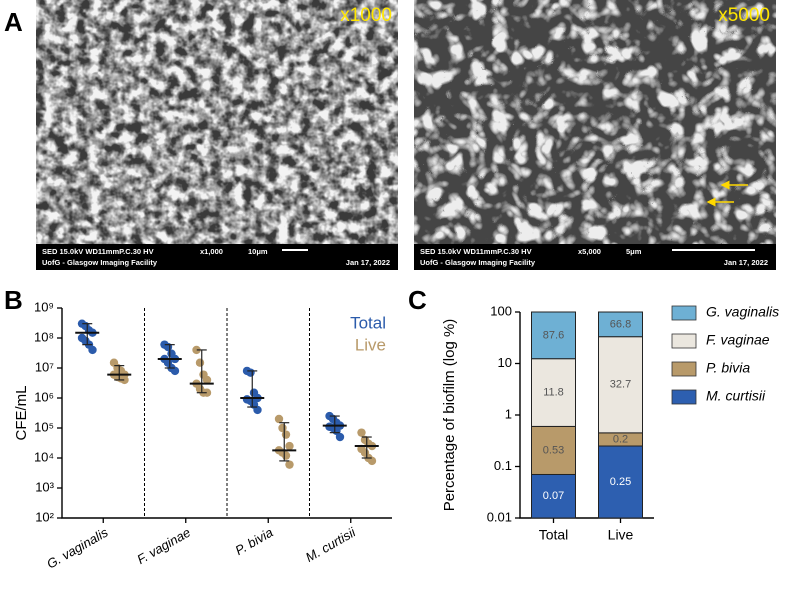  What do you see at coordinates (366, 15) in the screenshot?
I see `magnification: x1000` at bounding box center [366, 15].